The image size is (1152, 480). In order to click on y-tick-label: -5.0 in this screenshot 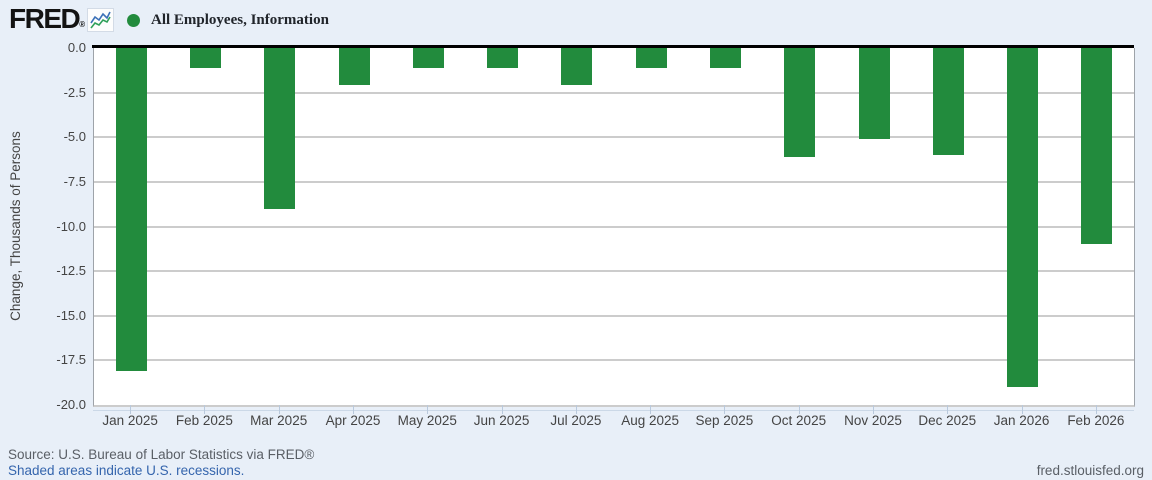, I will do `click(74, 137)`.